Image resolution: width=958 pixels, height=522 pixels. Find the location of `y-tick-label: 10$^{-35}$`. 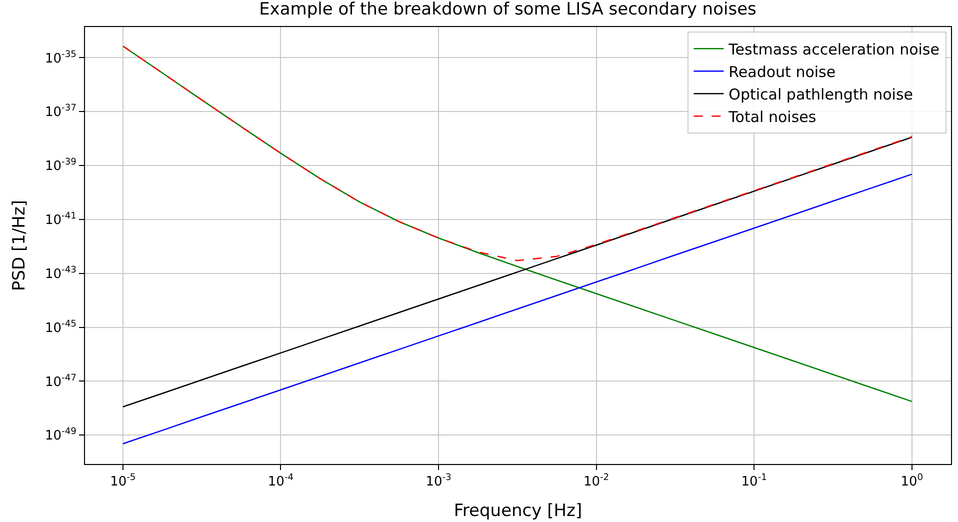

y-tick-label: 10$^{-35}$ is located at coordinates (60, 58).